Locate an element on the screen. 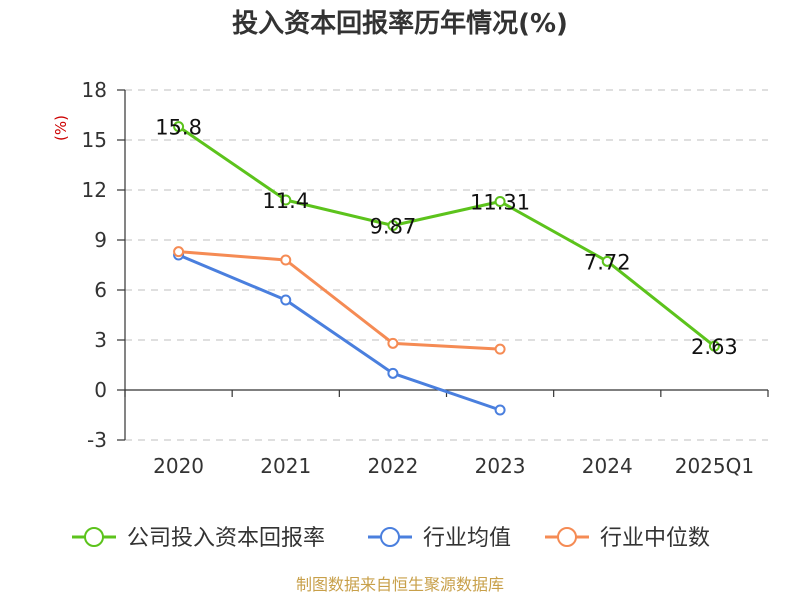  y-tick-label: 6 is located at coordinates (100, 290).